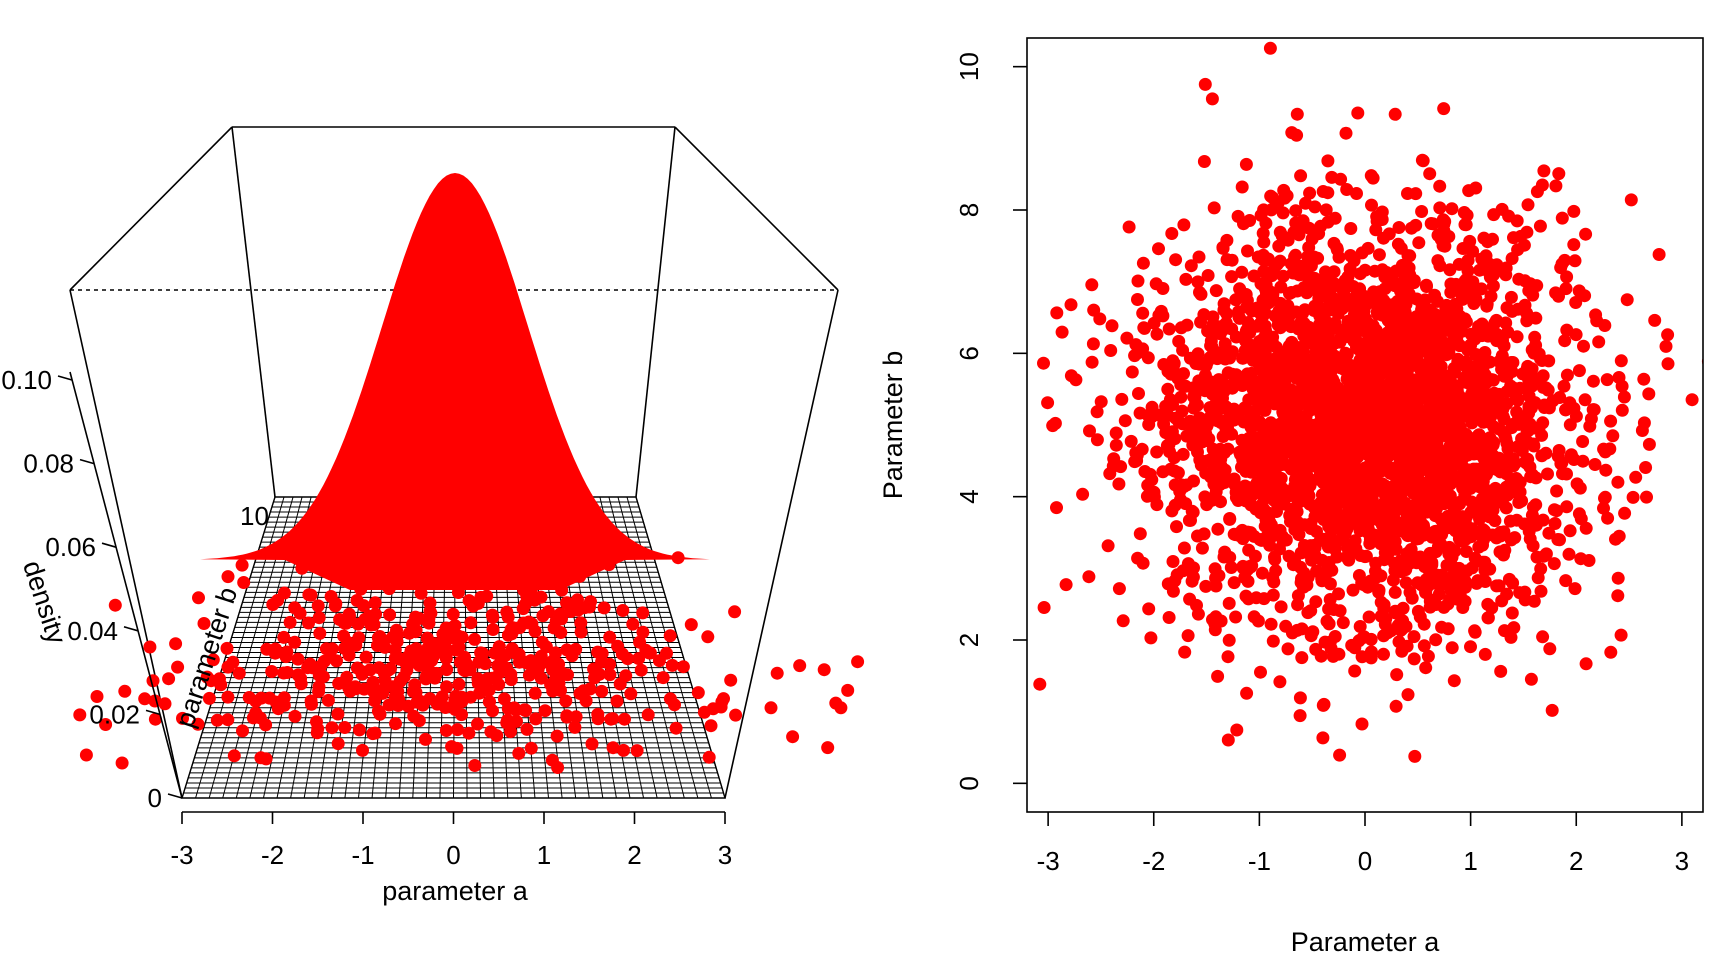  Describe the element at coordinates (781, 544) in the screenshot. I see `box-edge` at that location.